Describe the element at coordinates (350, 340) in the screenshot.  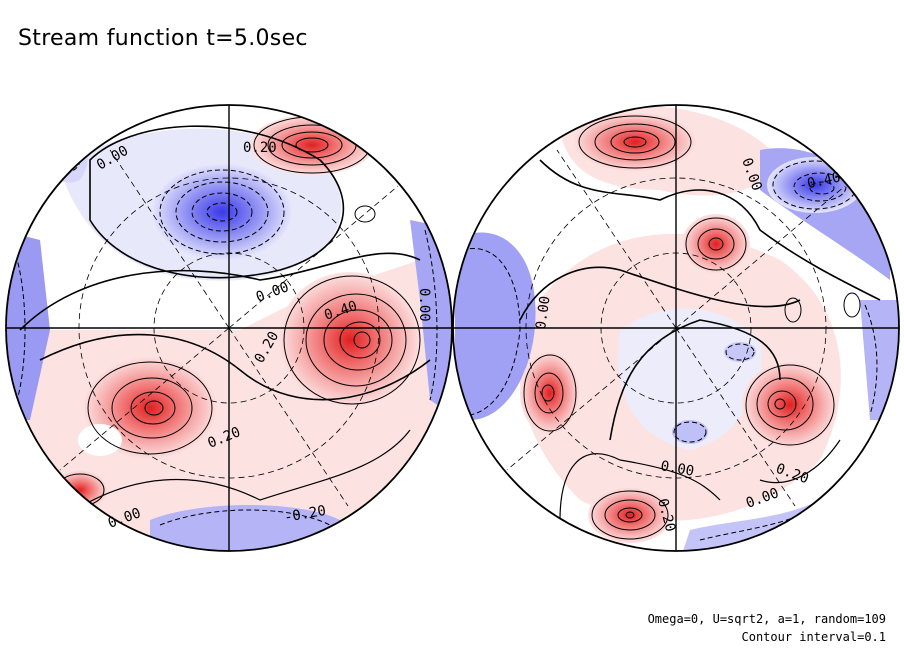
I see `left-pos-cell-east` at that location.